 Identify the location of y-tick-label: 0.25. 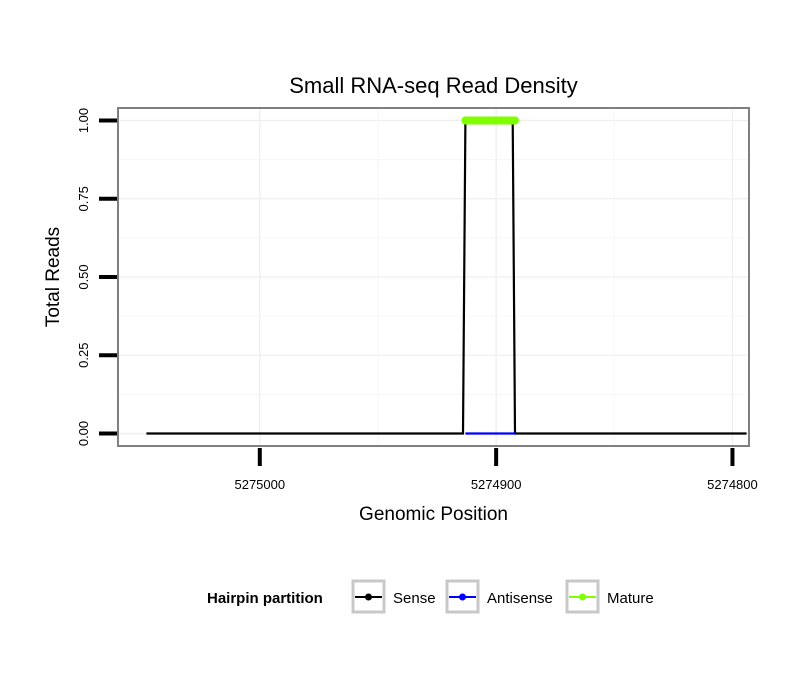
(83, 355).